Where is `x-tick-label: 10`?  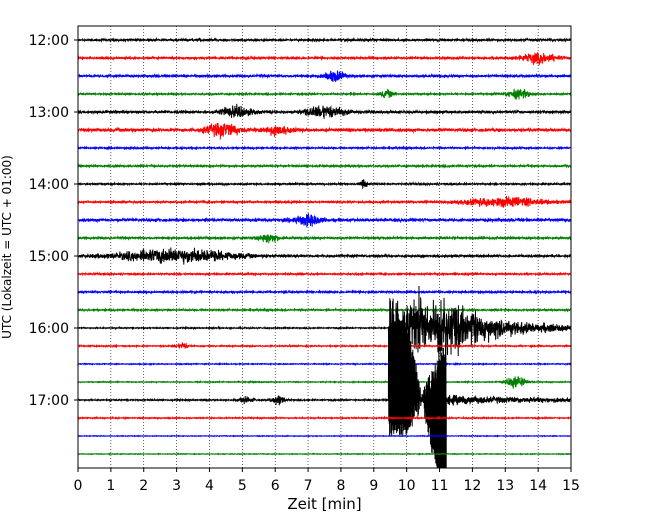
x-tick-label: 10 is located at coordinates (407, 486).